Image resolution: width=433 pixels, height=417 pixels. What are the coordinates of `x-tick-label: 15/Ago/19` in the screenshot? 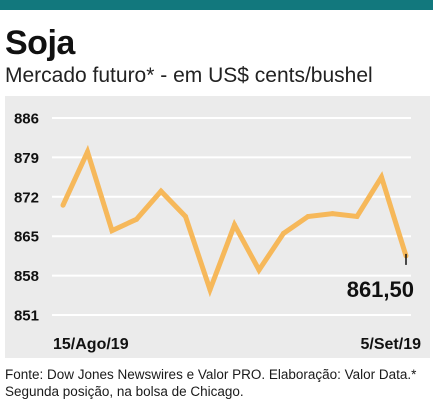 It's located at (91, 344).